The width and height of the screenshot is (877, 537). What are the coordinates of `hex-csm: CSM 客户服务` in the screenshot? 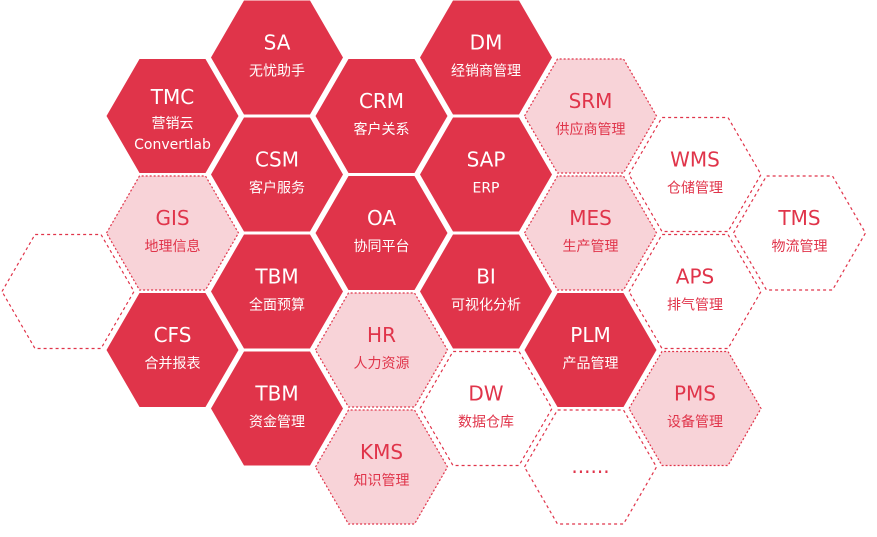 It's located at (277, 174).